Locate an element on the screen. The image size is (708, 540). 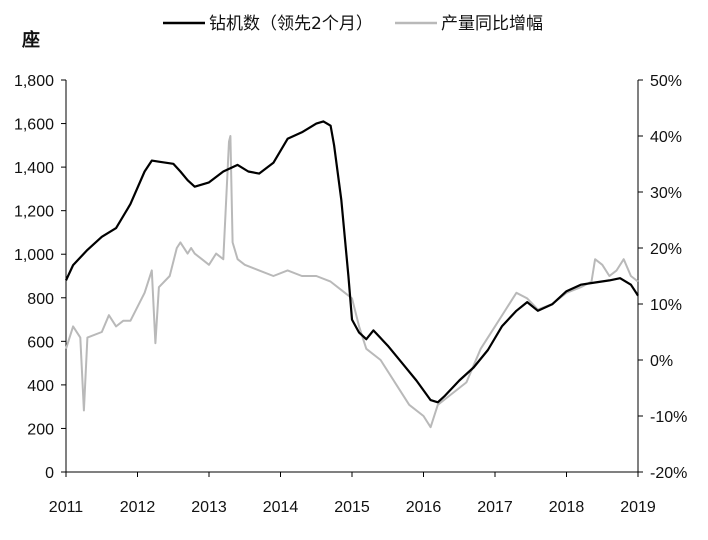
right-tick-label: 50% is located at coordinates (666, 81).